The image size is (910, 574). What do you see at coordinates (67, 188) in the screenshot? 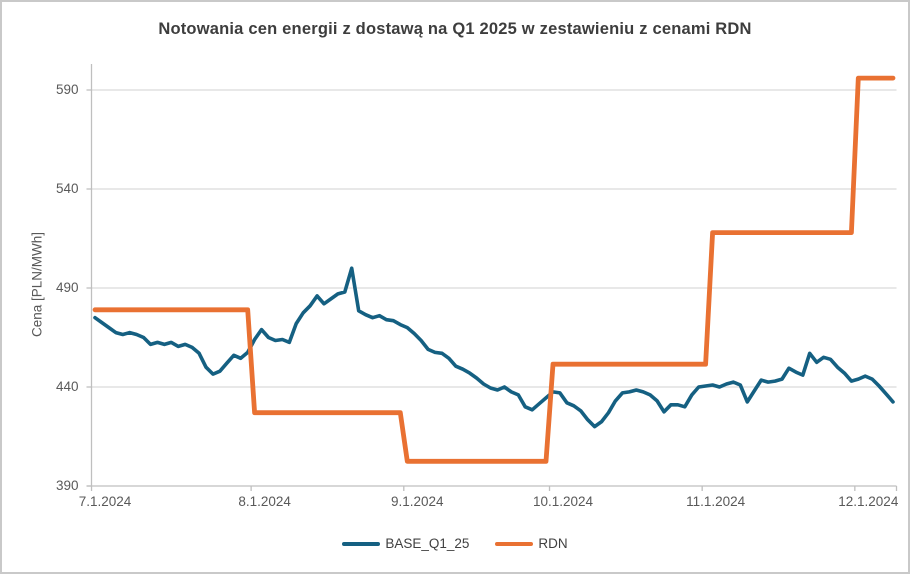
I see `y-tick-label: 540` at bounding box center [67, 188].